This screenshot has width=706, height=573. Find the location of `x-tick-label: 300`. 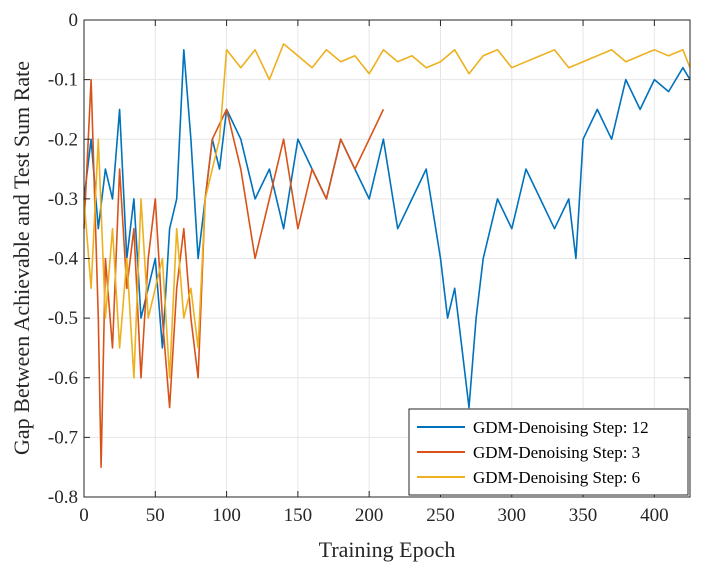

x-tick-label: 300 is located at coordinates (512, 515).